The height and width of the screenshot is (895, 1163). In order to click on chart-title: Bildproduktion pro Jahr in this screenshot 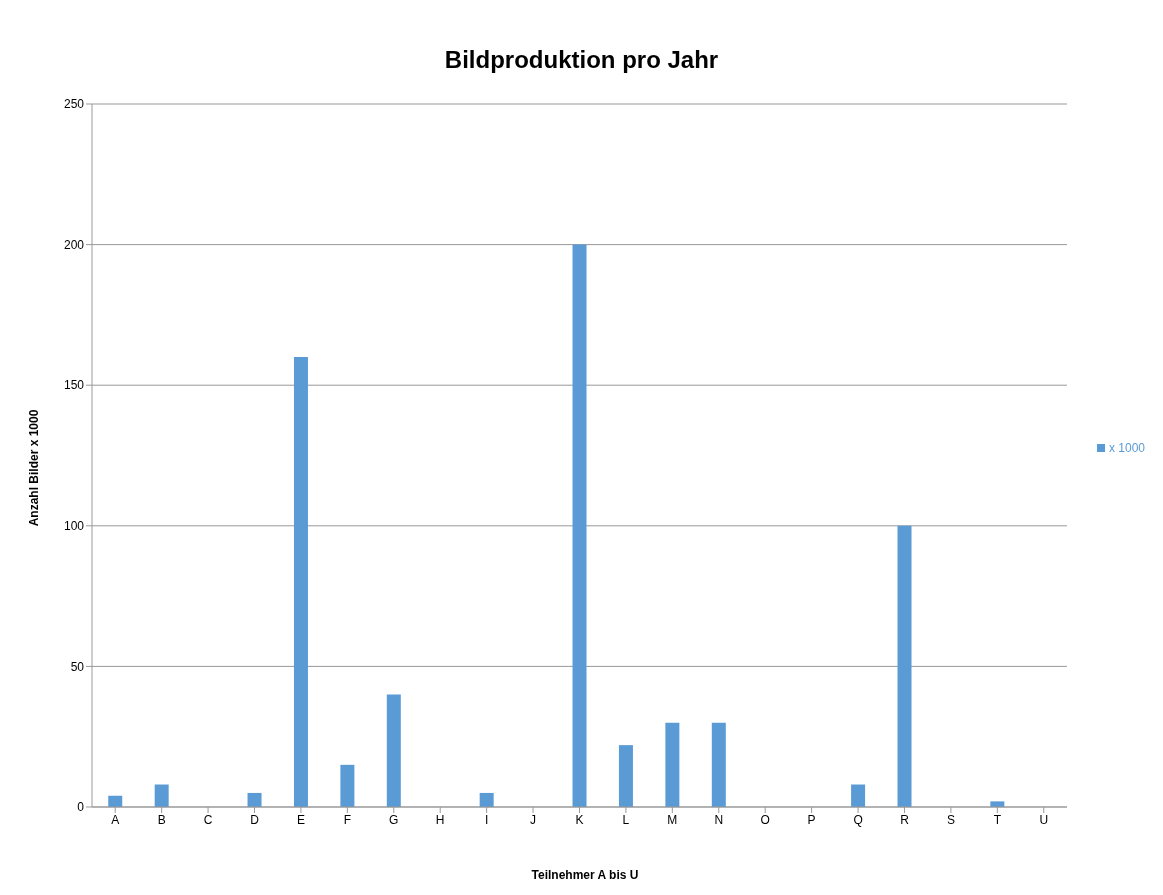, I will do `click(581, 60)`.